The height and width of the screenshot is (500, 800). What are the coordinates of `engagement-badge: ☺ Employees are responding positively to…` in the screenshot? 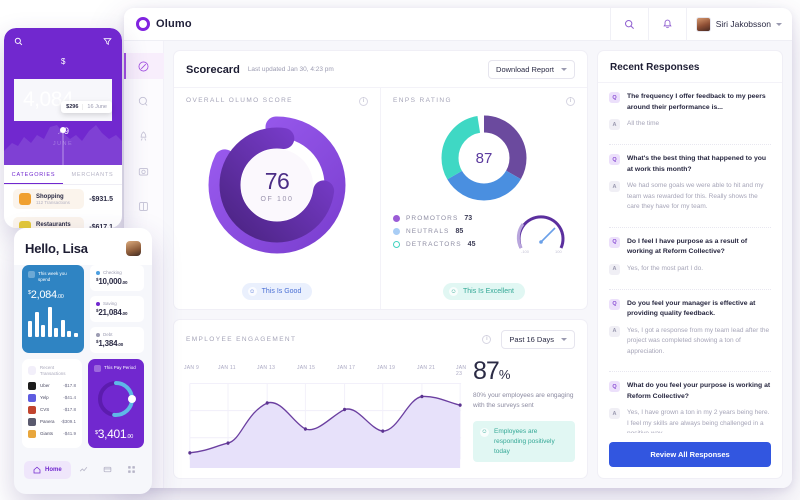 It's located at (524, 442).